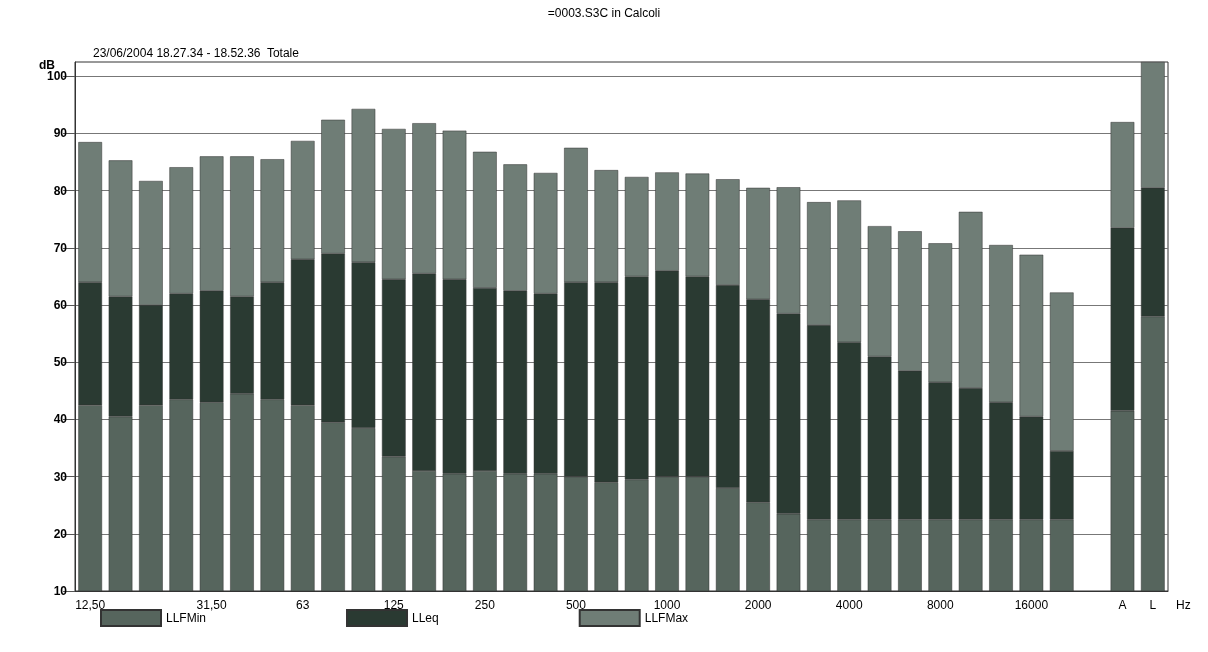  What do you see at coordinates (758, 605) in the screenshot?
I see `x-tick-label: 2000` at bounding box center [758, 605].